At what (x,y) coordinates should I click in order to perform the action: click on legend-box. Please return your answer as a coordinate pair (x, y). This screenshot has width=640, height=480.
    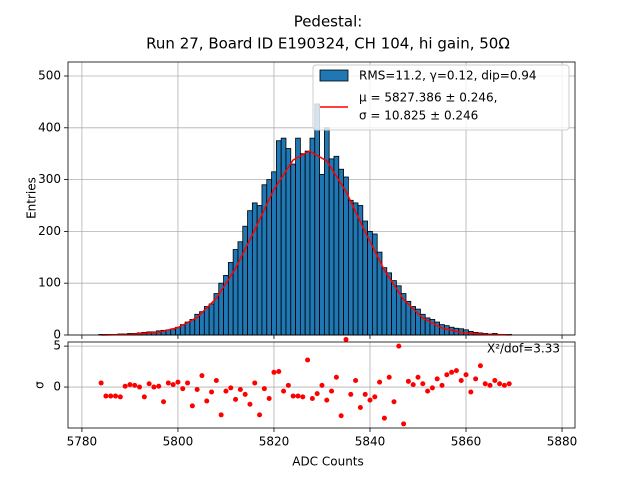
    Looking at the image, I should click on (441, 97).